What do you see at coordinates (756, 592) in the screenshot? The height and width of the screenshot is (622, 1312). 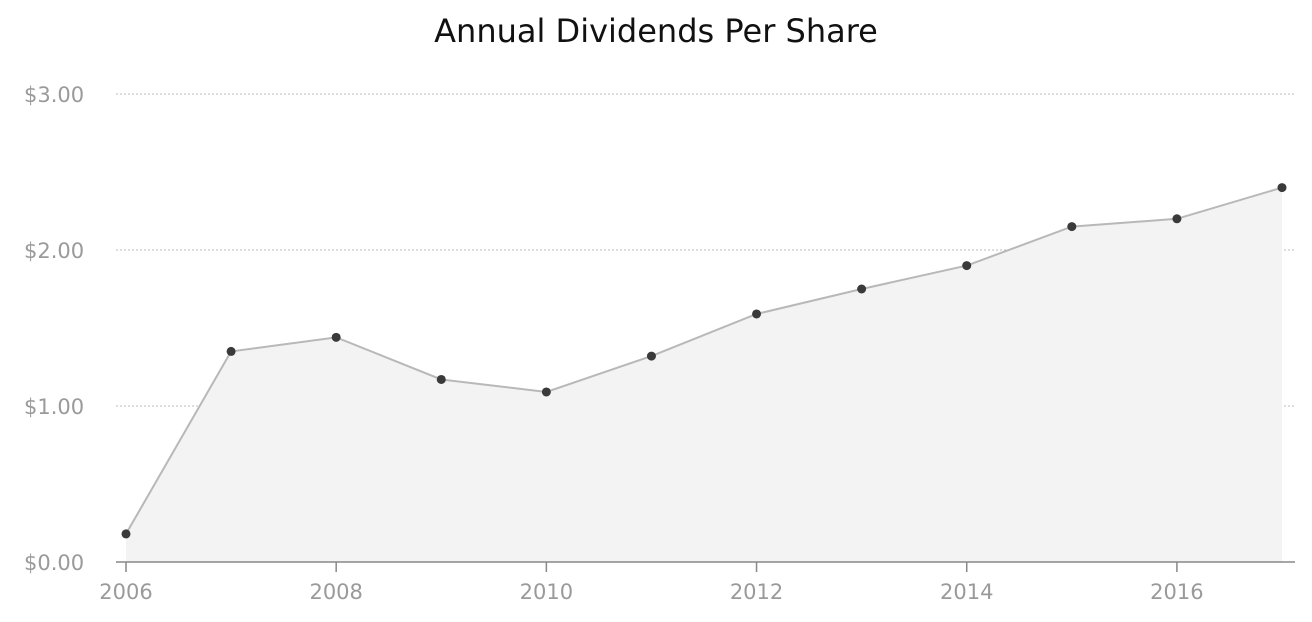 I see `x-tick-label: 2012` at bounding box center [756, 592].